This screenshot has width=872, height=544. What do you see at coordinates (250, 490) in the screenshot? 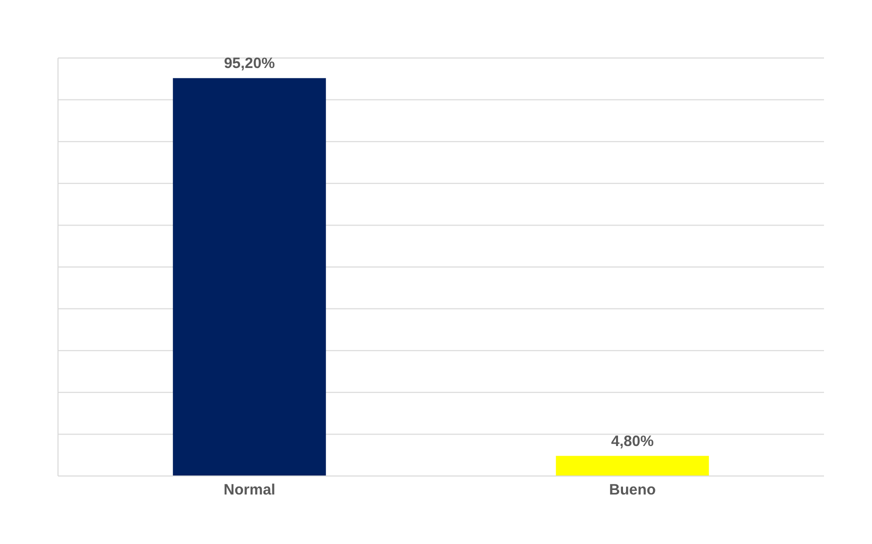
I see `x-tick-label: Normal` at bounding box center [250, 490].